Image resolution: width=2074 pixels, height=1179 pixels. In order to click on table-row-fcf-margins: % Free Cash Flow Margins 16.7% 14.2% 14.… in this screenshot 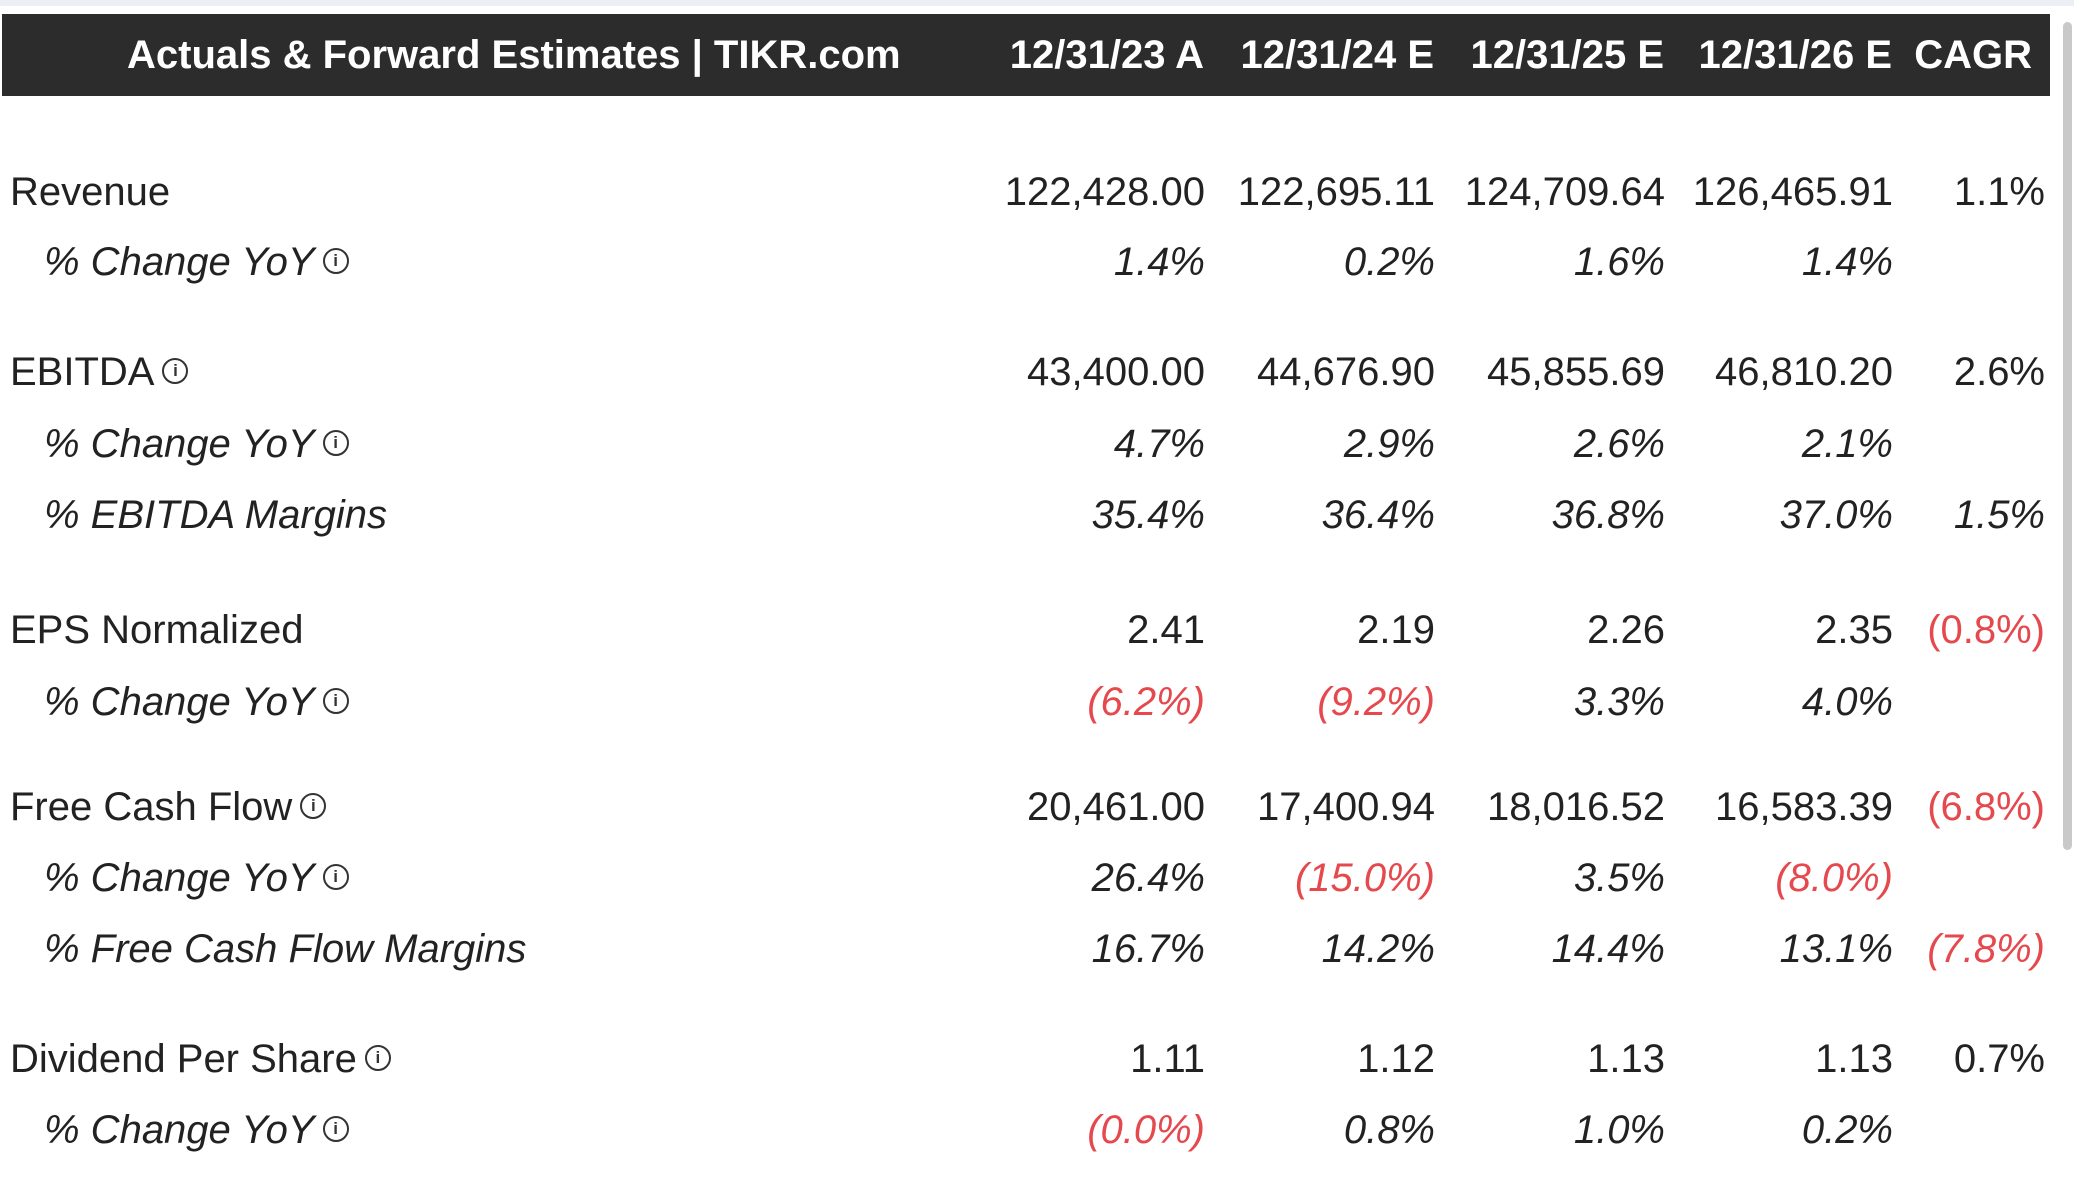, I will do `click(1030, 949)`.